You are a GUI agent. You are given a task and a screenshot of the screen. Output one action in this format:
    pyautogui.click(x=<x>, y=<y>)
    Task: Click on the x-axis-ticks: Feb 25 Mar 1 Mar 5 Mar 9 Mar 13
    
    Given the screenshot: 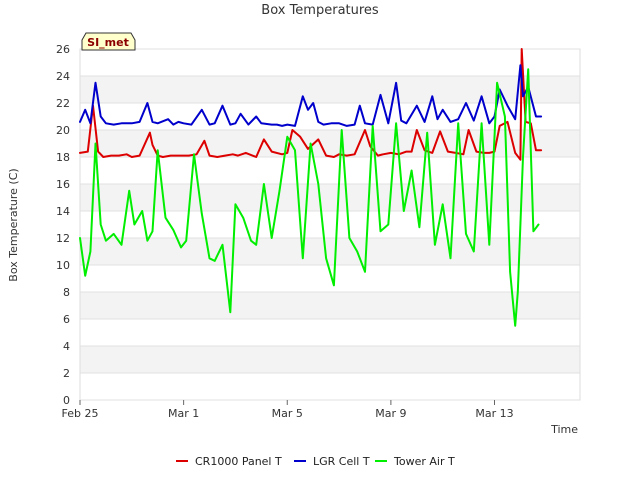 What is the action you would take?
    pyautogui.click(x=288, y=410)
    